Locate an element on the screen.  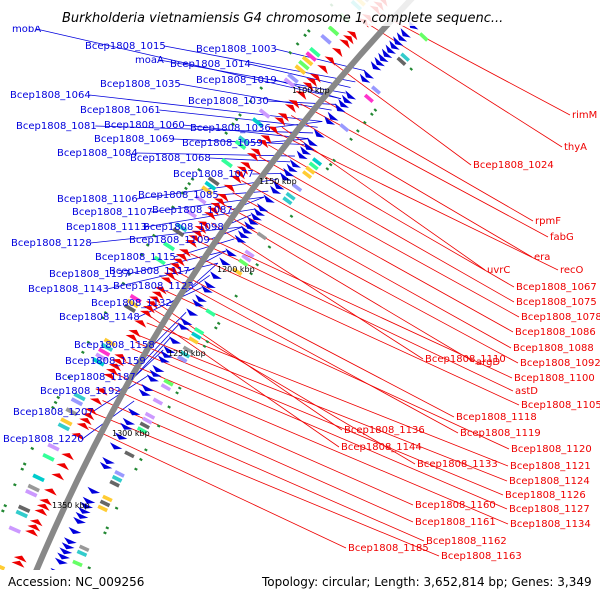
forward-gene-label: Bcep1808_1159 is located at coordinates (105, 361).